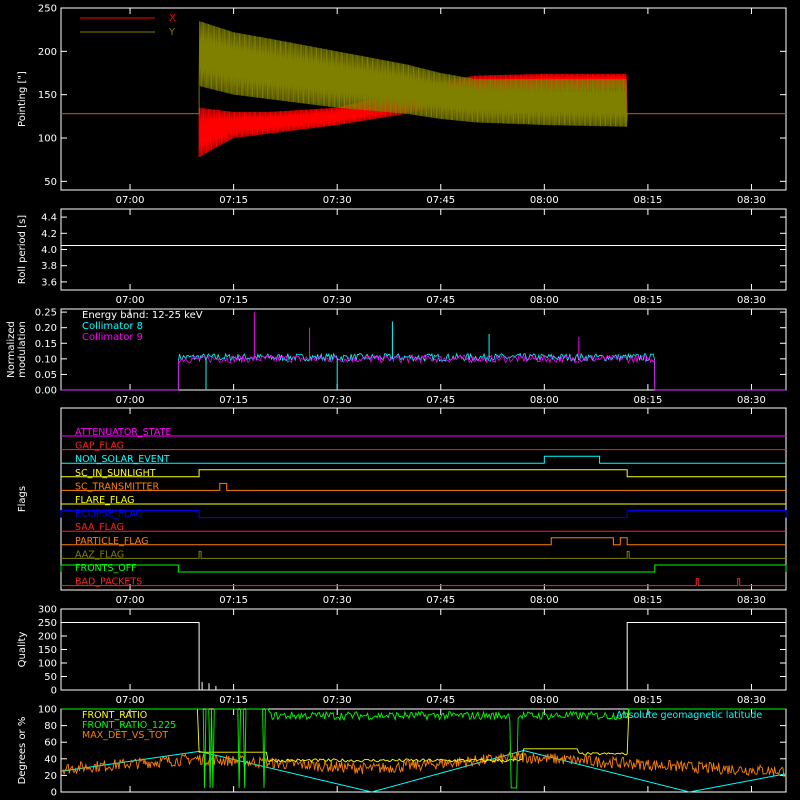  I want to click on flag-label-attenuator-state: ATTENUATOR_STATE, so click(123, 432).